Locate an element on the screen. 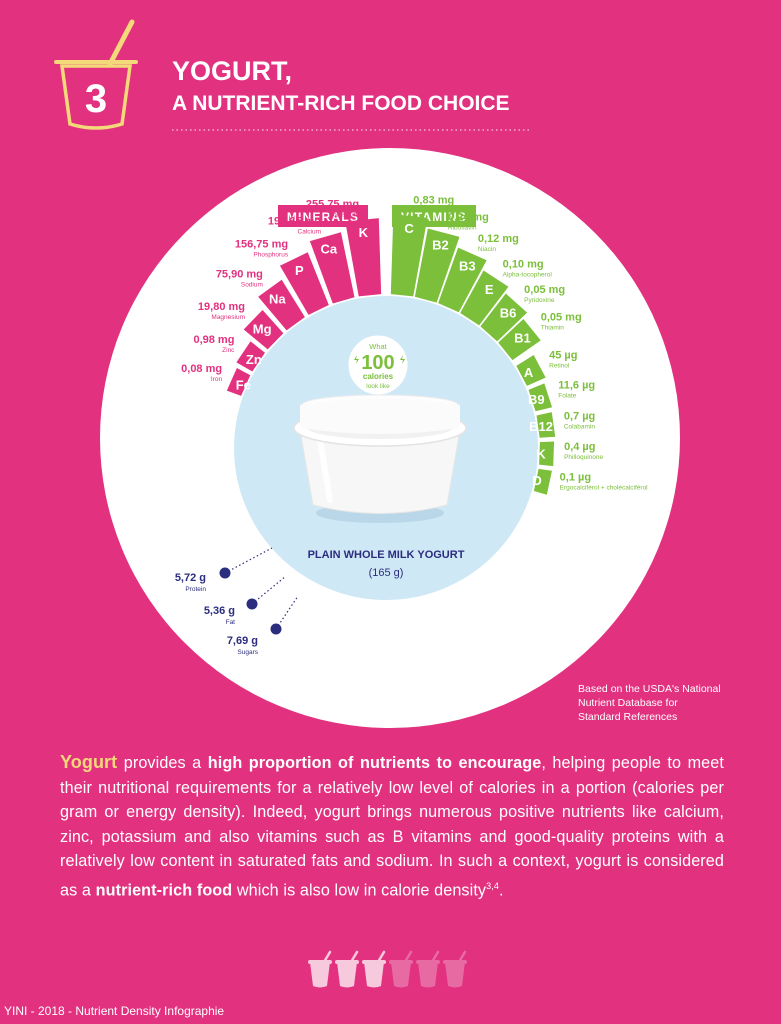 Image resolution: width=781 pixels, height=1024 pixels. nutrient-symbol: B12 is located at coordinates (541, 426).